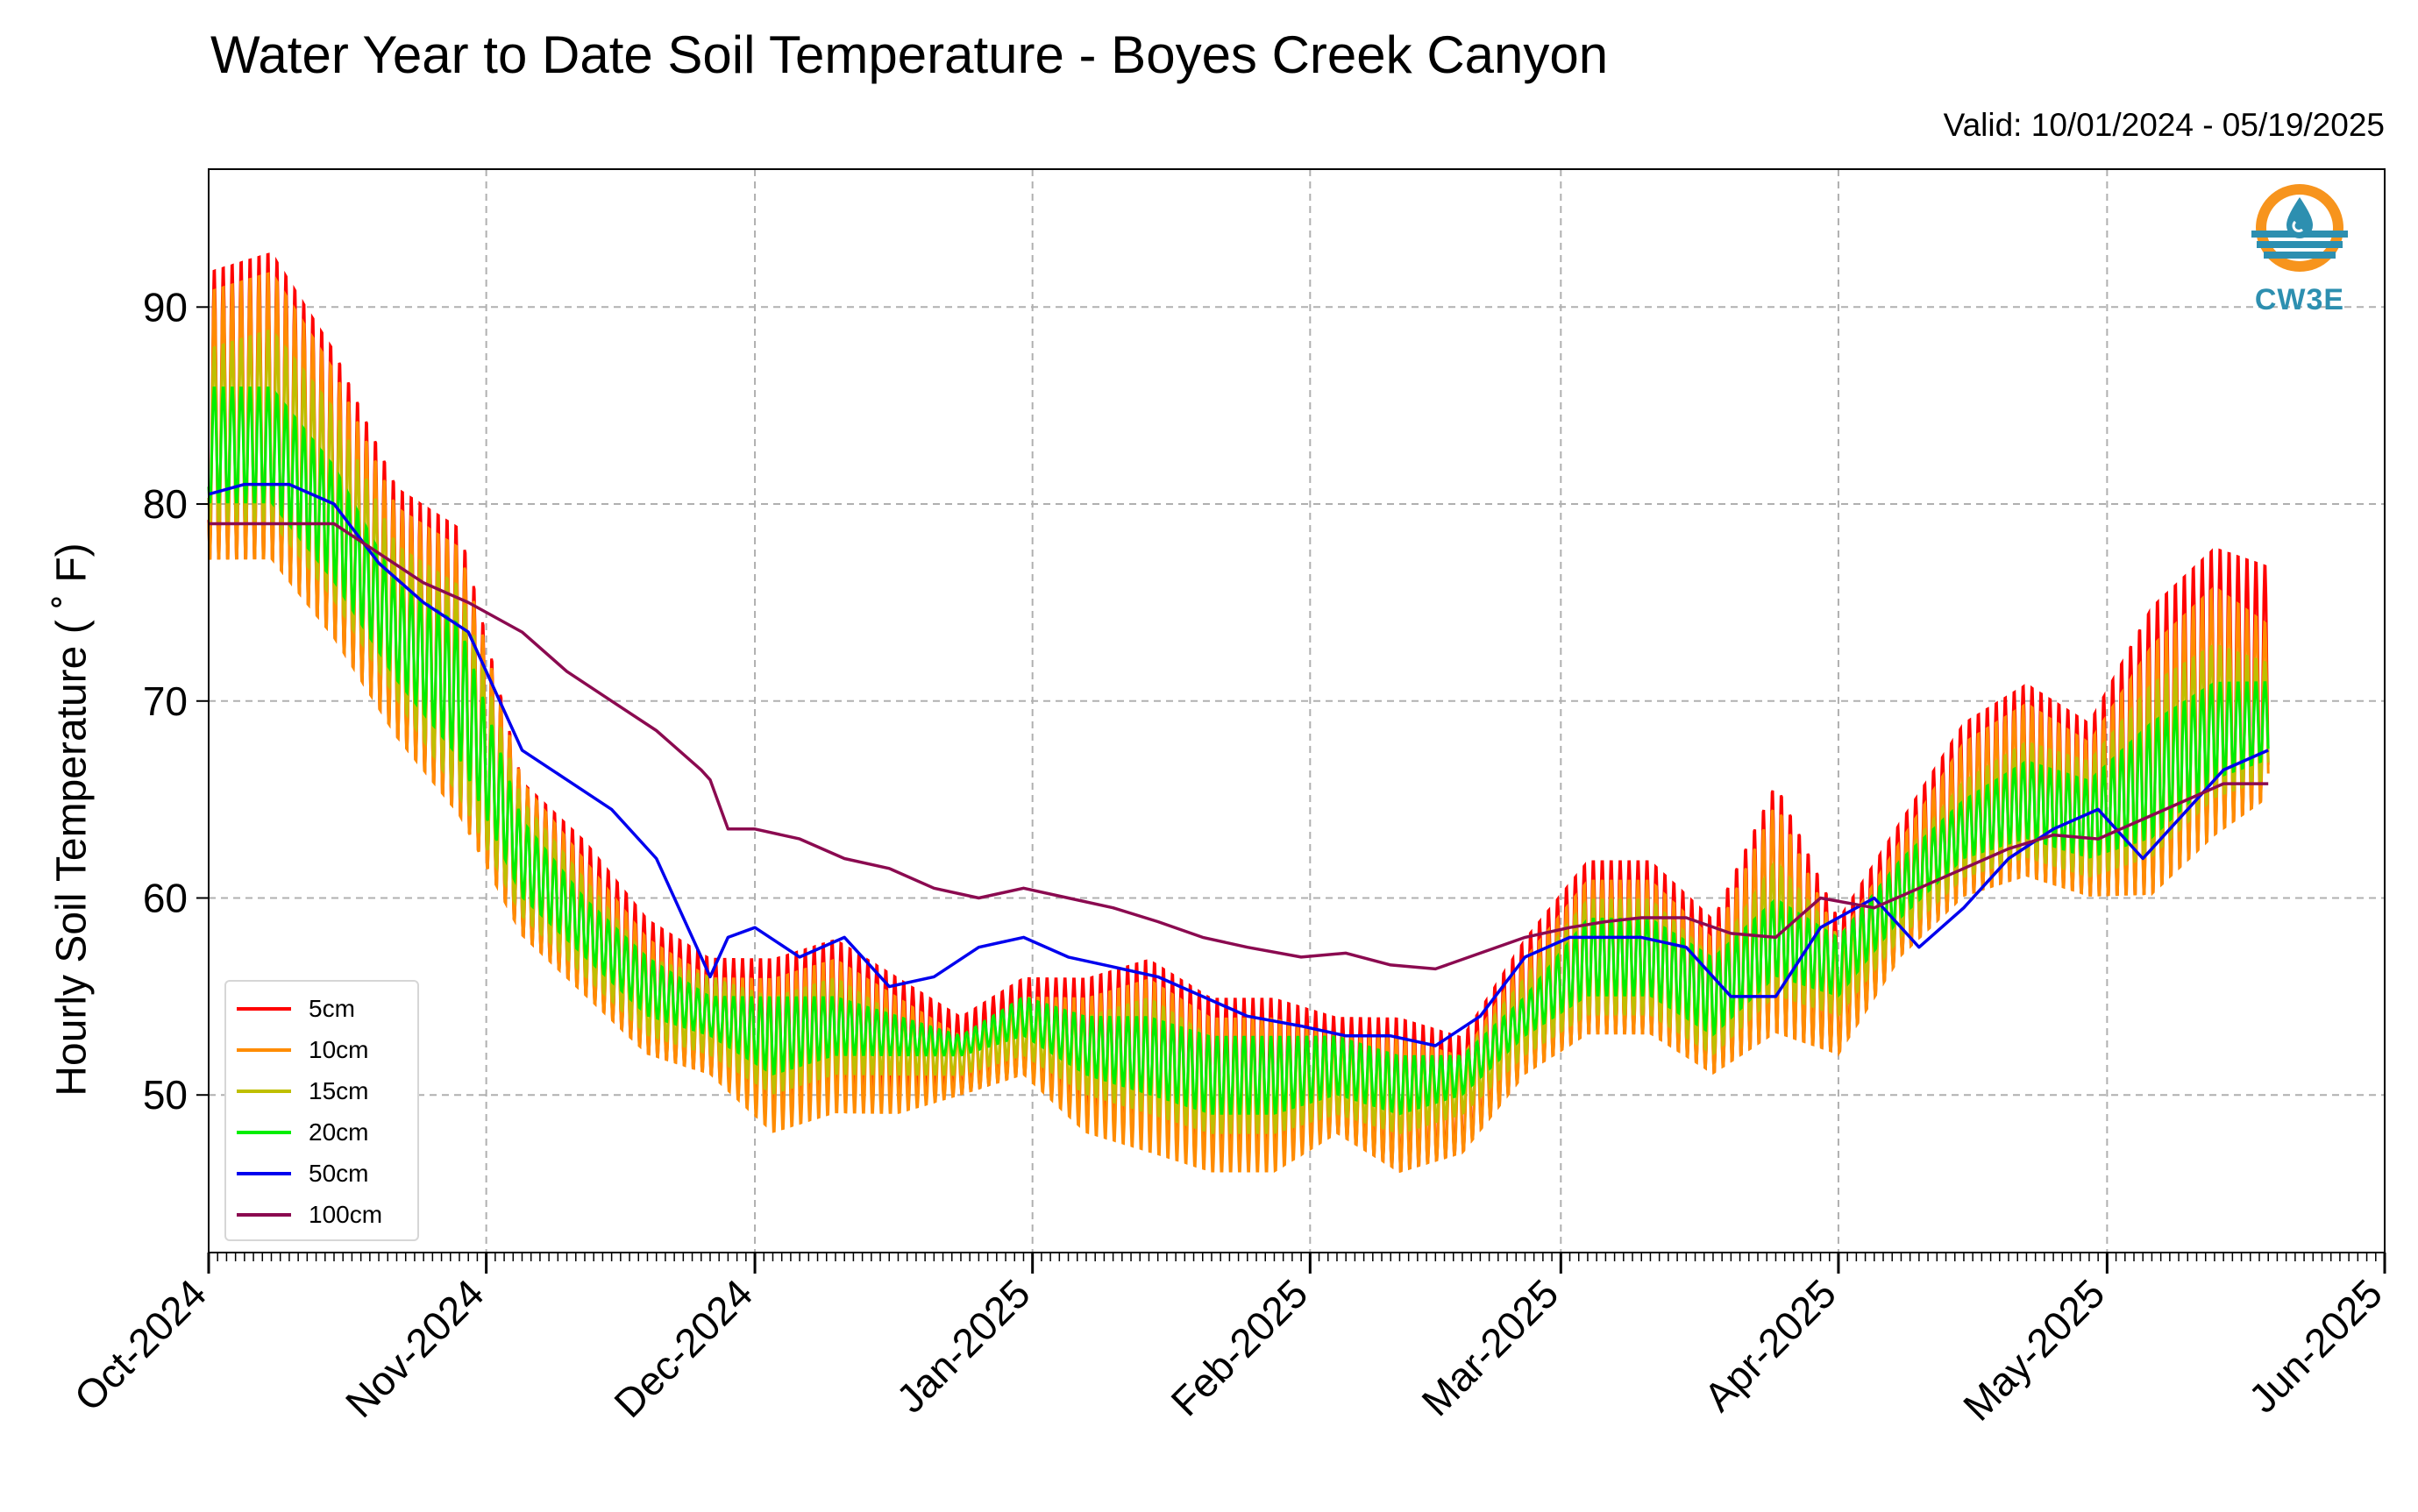 The width and height of the screenshot is (2418, 1512). What do you see at coordinates (264, 1173) in the screenshot?
I see `legend-swatch-50cm` at bounding box center [264, 1173].